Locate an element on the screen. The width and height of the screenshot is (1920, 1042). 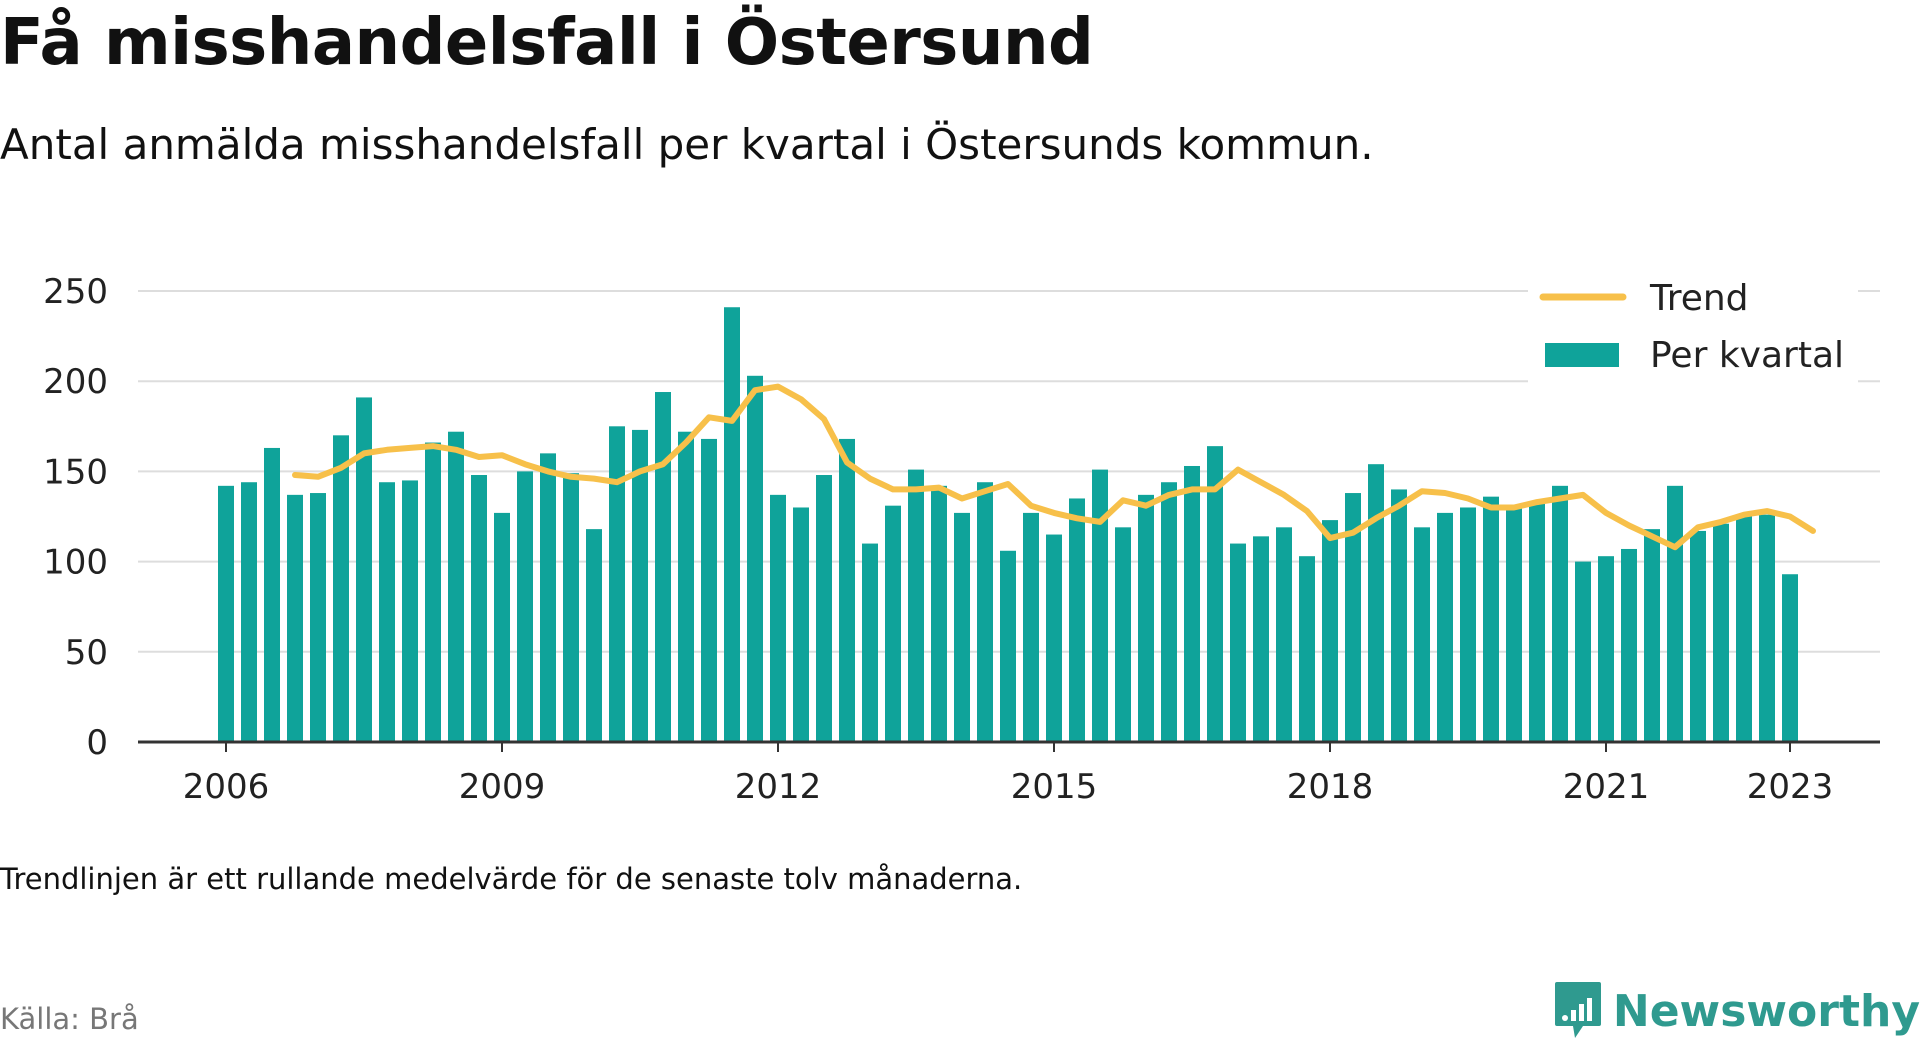
x-tick-label: 2009 is located at coordinates (502, 787).